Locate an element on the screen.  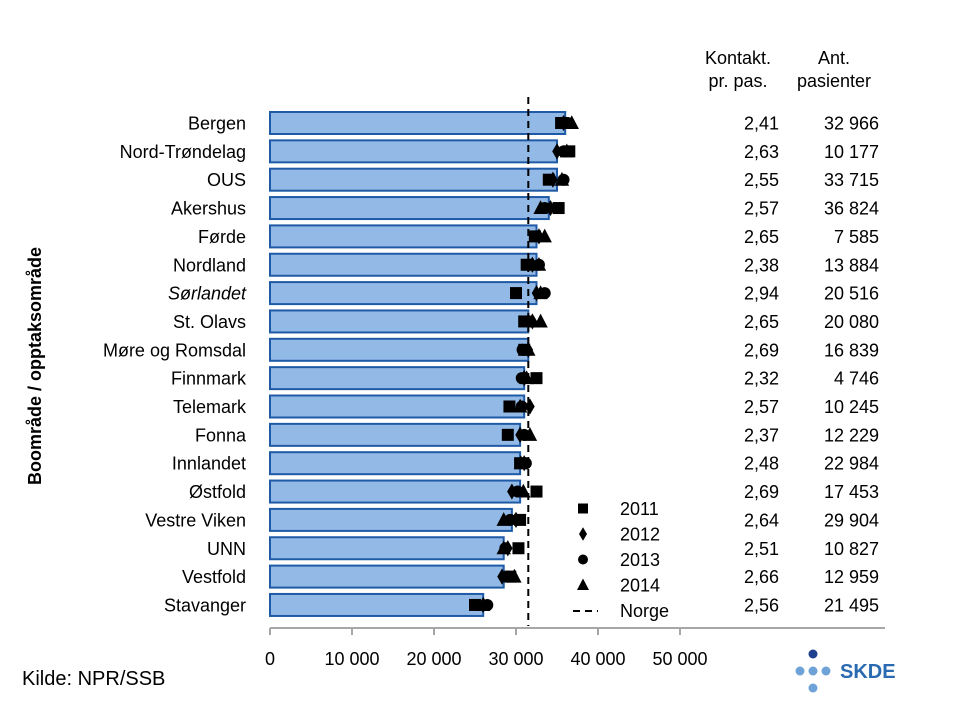
x-tick-label: 40 000 is located at coordinates (597, 659).